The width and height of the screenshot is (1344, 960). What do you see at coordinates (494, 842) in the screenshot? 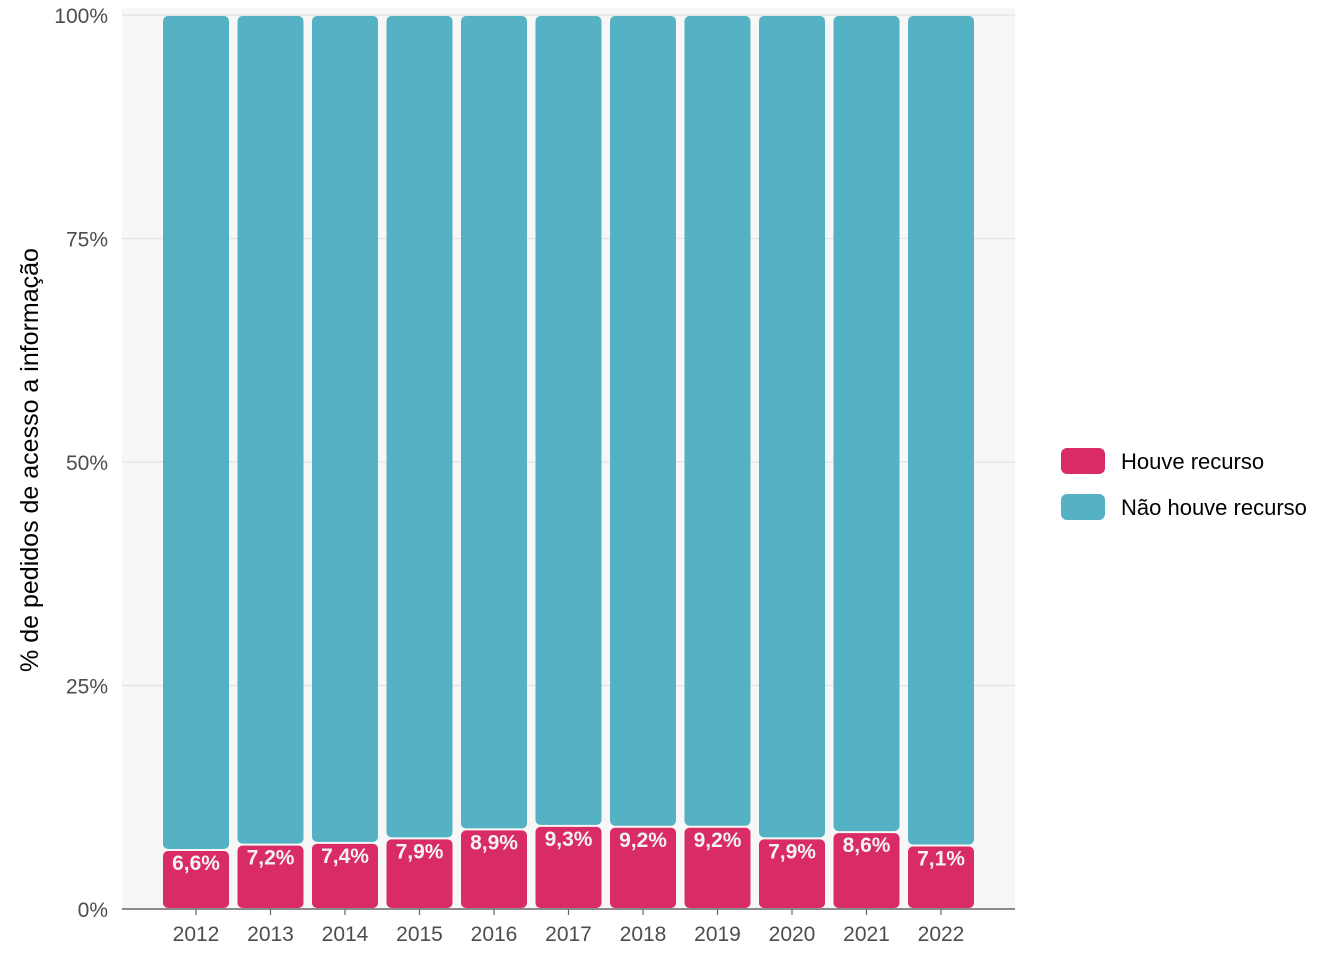
I see `data-label-2016: 8,9%` at bounding box center [494, 842].